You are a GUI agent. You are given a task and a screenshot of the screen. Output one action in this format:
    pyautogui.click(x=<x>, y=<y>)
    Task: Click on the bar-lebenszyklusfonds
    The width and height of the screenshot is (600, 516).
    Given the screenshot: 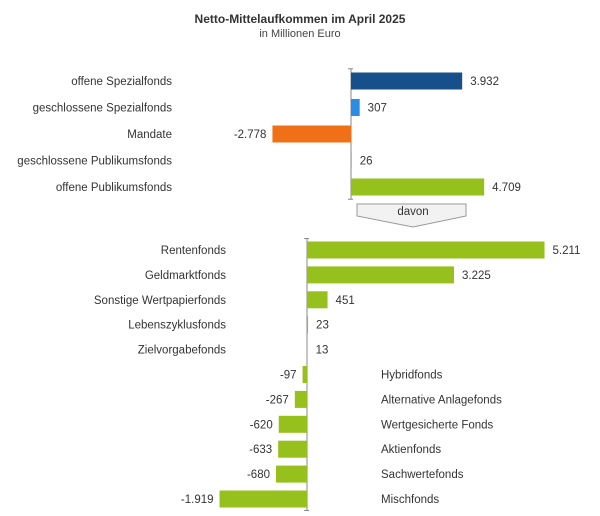 What is the action you would take?
    pyautogui.click(x=308, y=325)
    